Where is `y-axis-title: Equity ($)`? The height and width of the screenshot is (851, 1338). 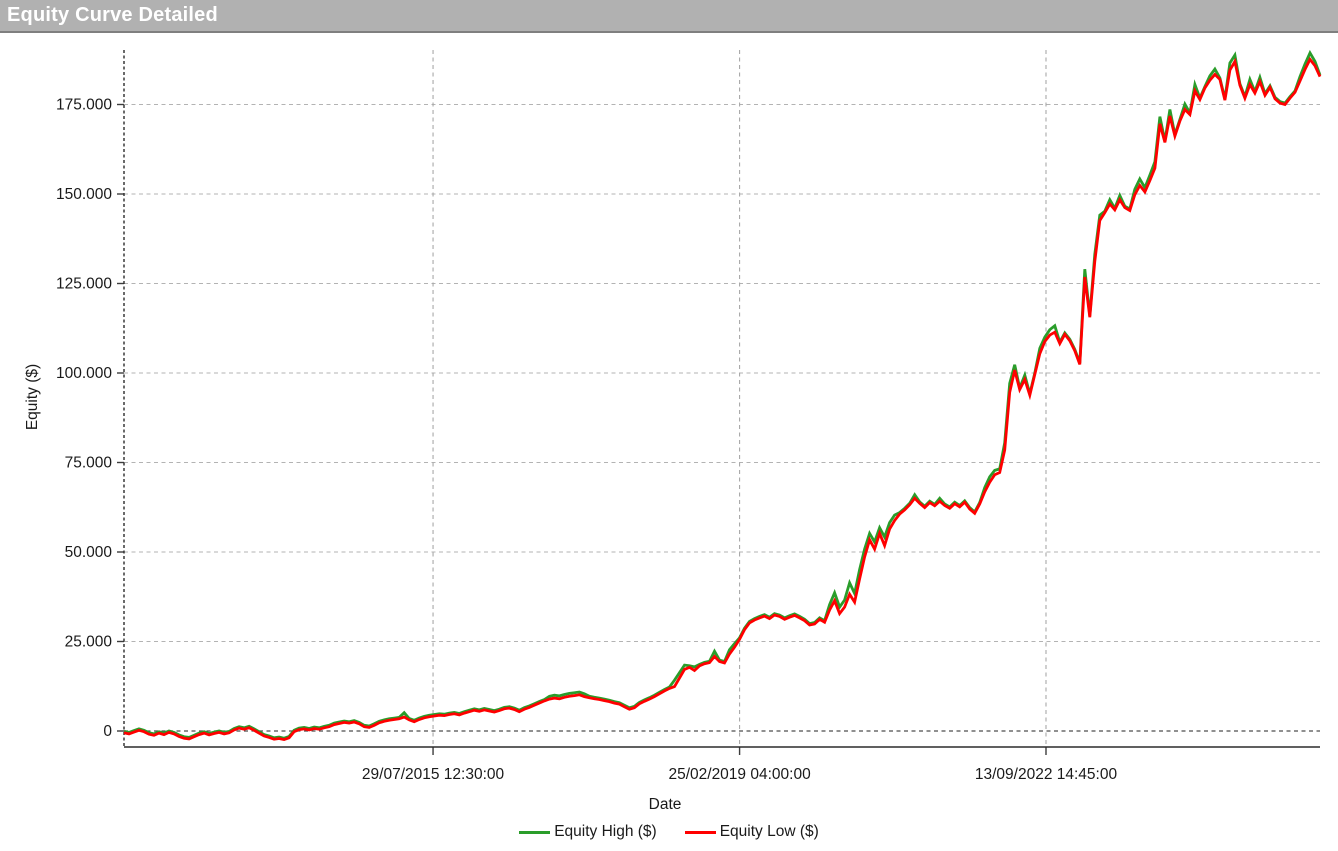 y-axis-title: Equity ($) is located at coordinates (32, 397).